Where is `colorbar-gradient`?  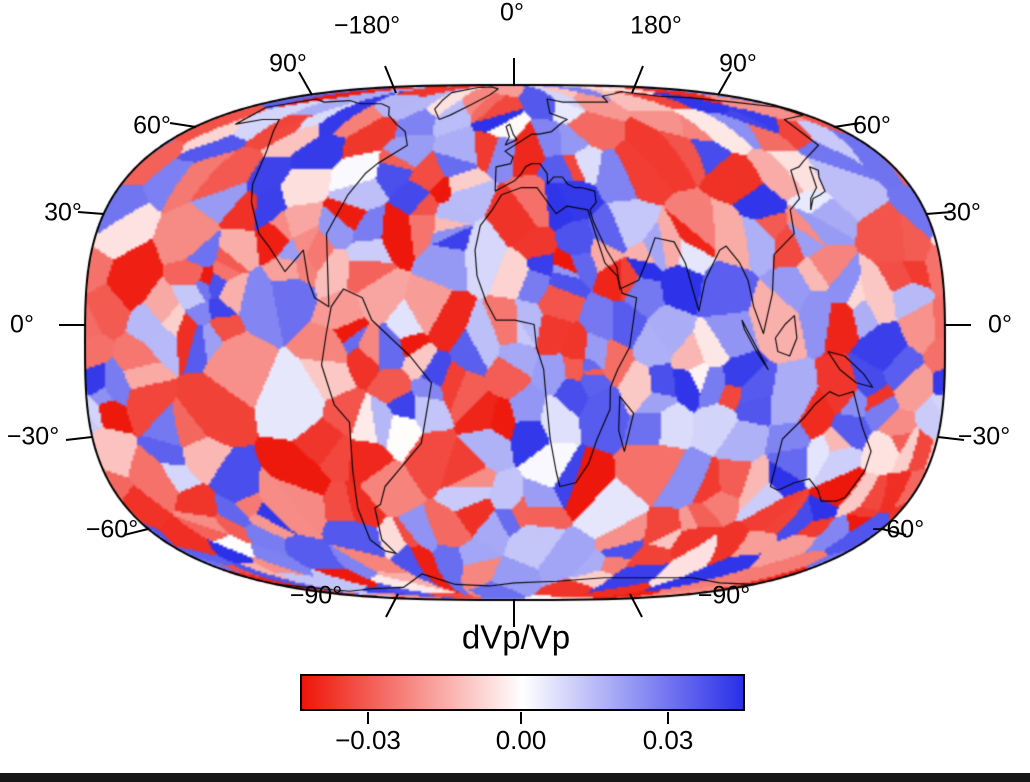
colorbar-gradient is located at coordinates (522, 692).